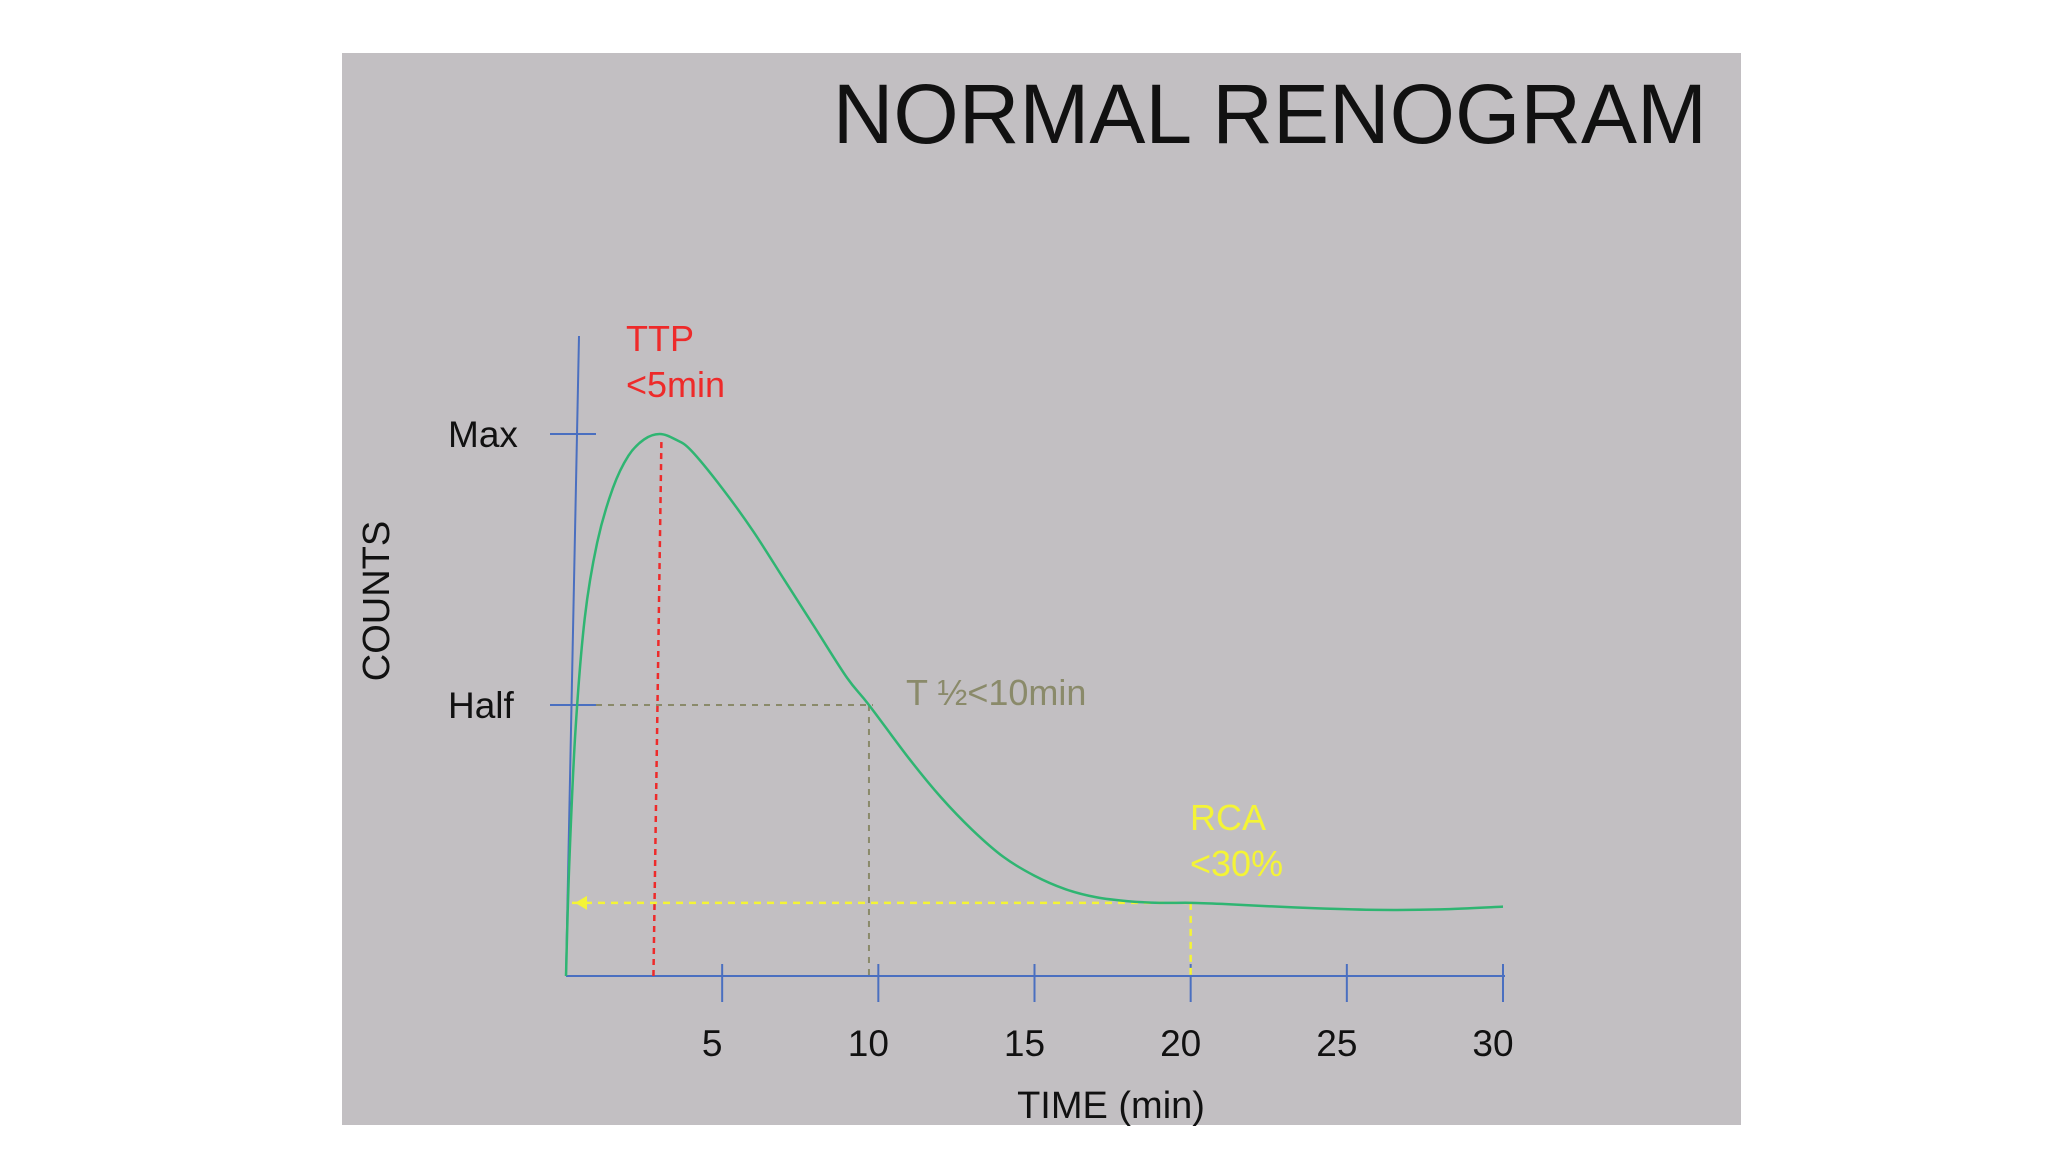 This screenshot has height=1152, width=2048. What do you see at coordinates (481, 705) in the screenshot?
I see `y-tick-label: Half` at bounding box center [481, 705].